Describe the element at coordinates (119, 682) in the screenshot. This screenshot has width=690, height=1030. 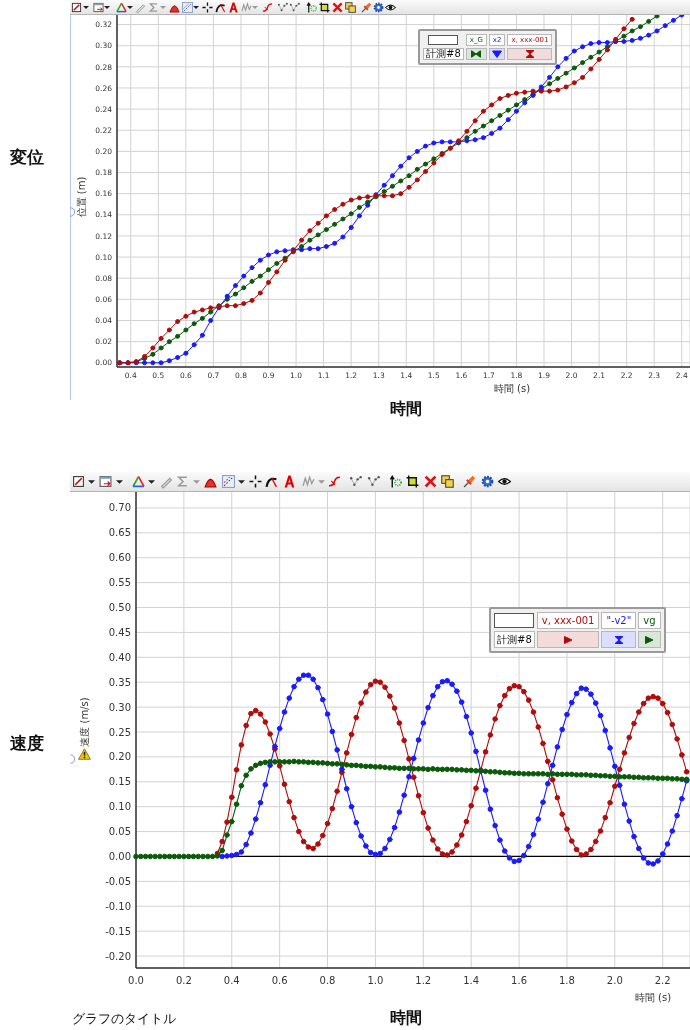
I see `y-tick-label: 0.35` at that location.